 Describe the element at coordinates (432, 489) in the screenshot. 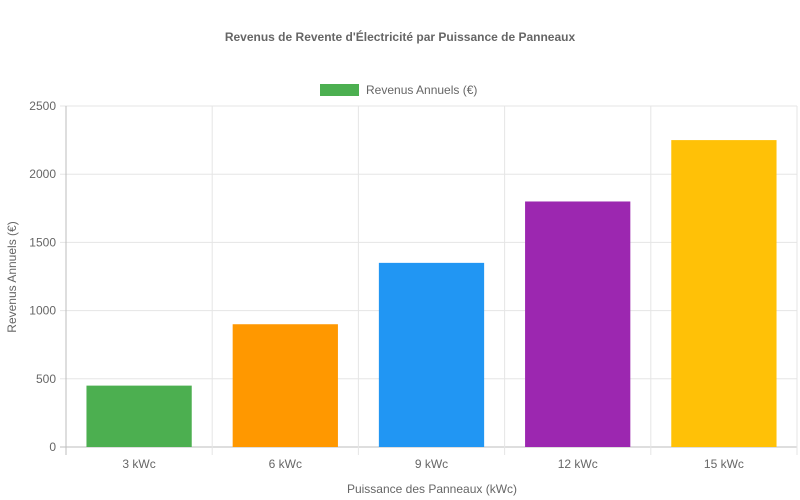

I see `x-axis-title: Puissance des Panneaux (kWc)` at that location.